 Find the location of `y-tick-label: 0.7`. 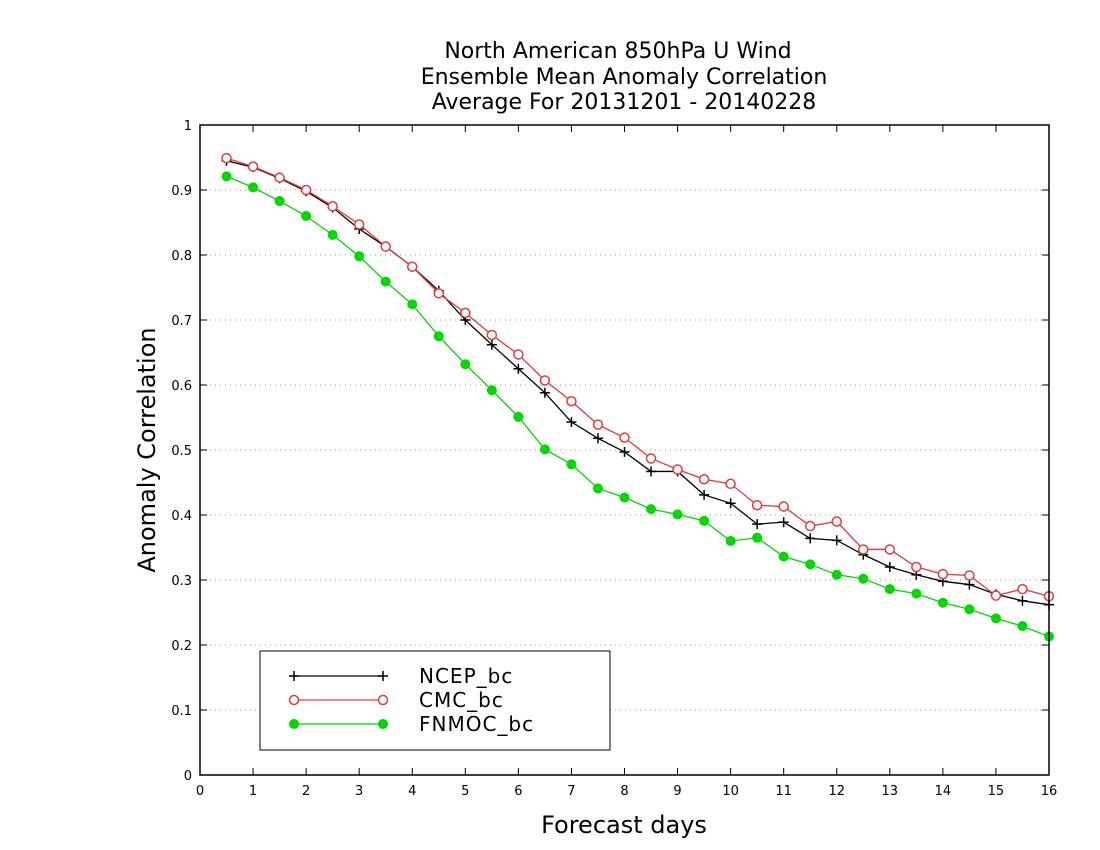

y-tick-label: 0.7 is located at coordinates (181, 321).